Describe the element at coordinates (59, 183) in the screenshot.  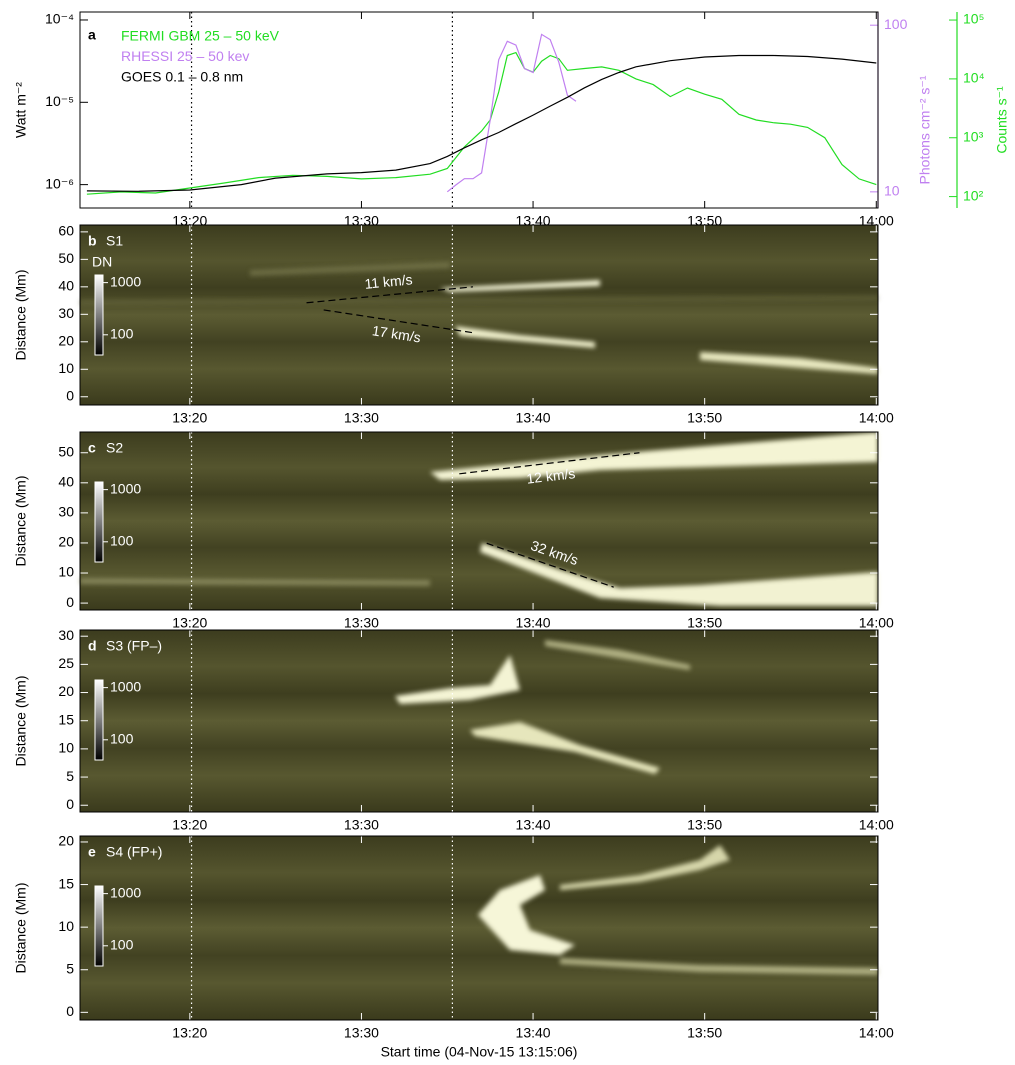
I see `y-tick-label: 10⁻⁶` at that location.